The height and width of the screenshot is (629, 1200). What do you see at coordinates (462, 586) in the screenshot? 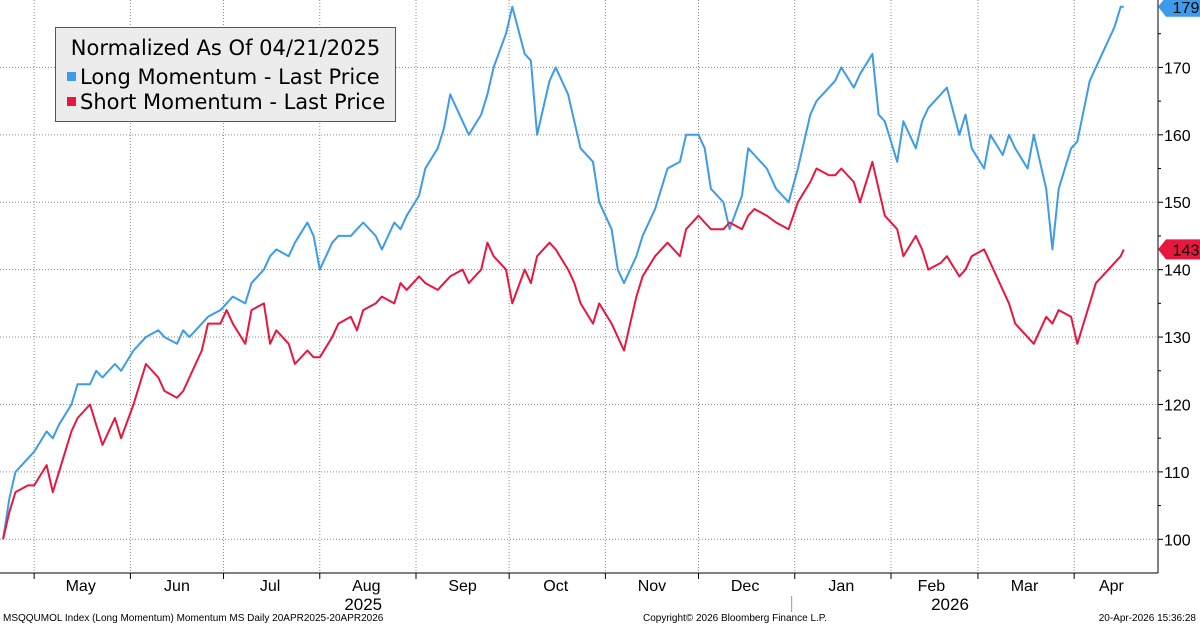
I see `x-tick-label-5: Sep` at bounding box center [462, 586].